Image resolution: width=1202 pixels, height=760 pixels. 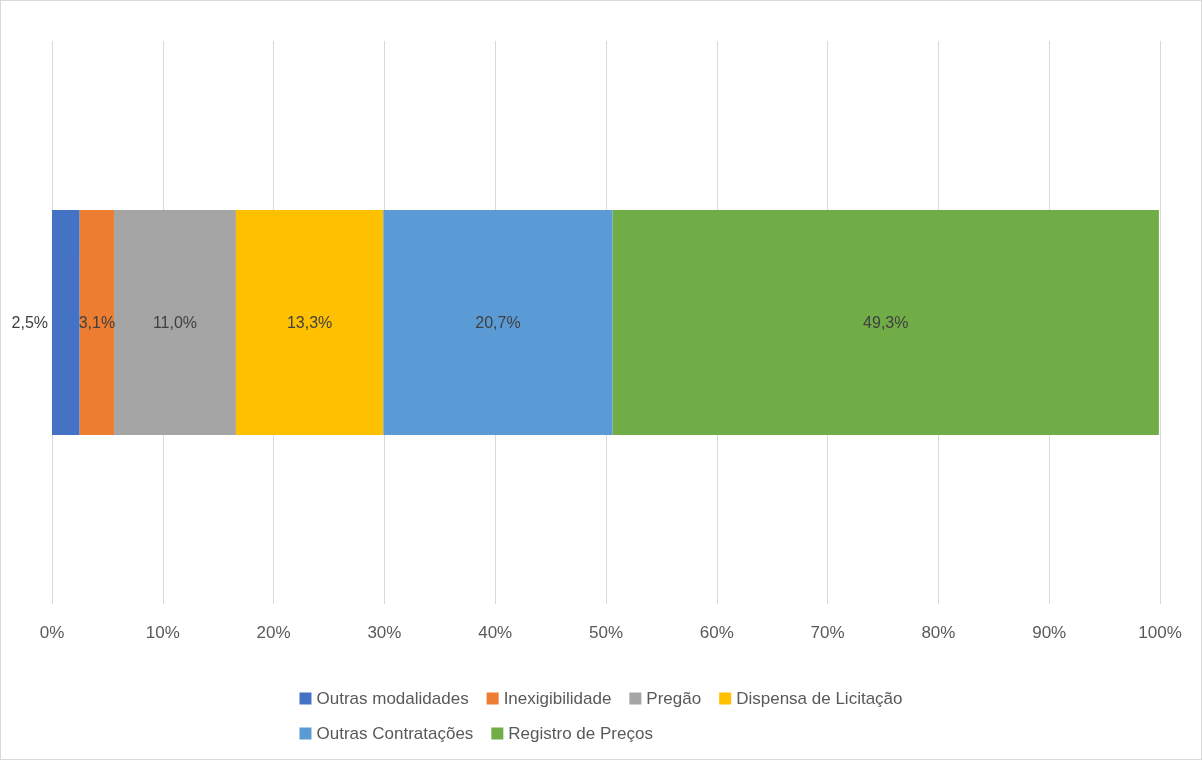 I want to click on x-tick-label: 20%, so click(x=273, y=632).